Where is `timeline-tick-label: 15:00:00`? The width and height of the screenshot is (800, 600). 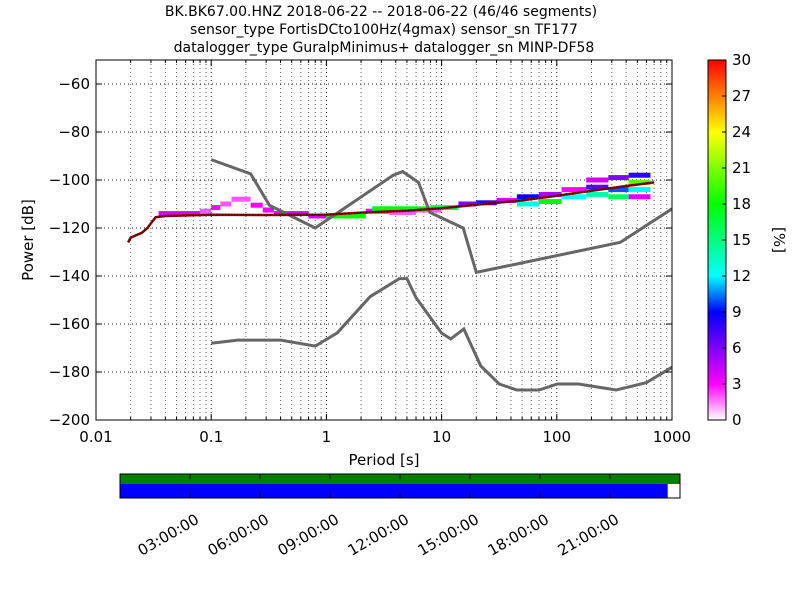 timeline-tick-label: 15:00:00 is located at coordinates (448, 534).